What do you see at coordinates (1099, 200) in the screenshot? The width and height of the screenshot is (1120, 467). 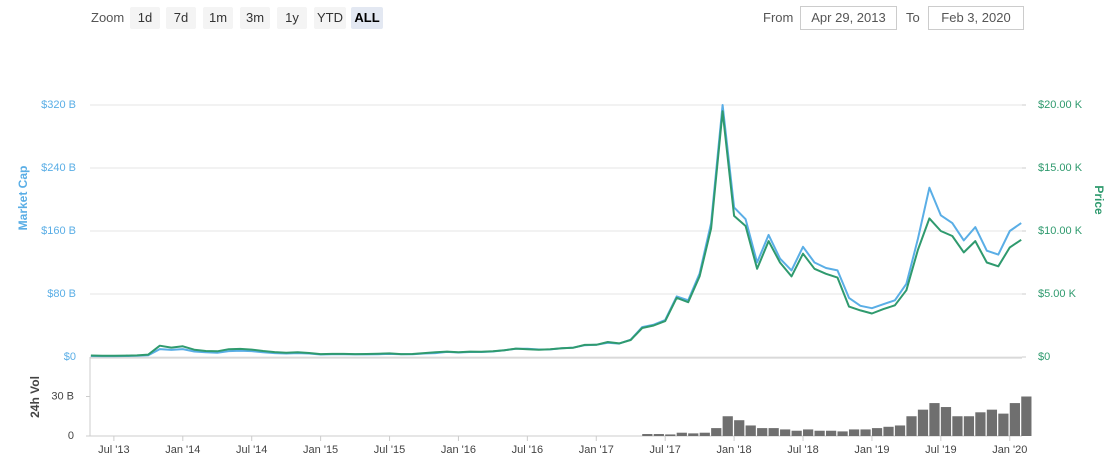 I see `y2-axis-title: Price` at bounding box center [1099, 200].